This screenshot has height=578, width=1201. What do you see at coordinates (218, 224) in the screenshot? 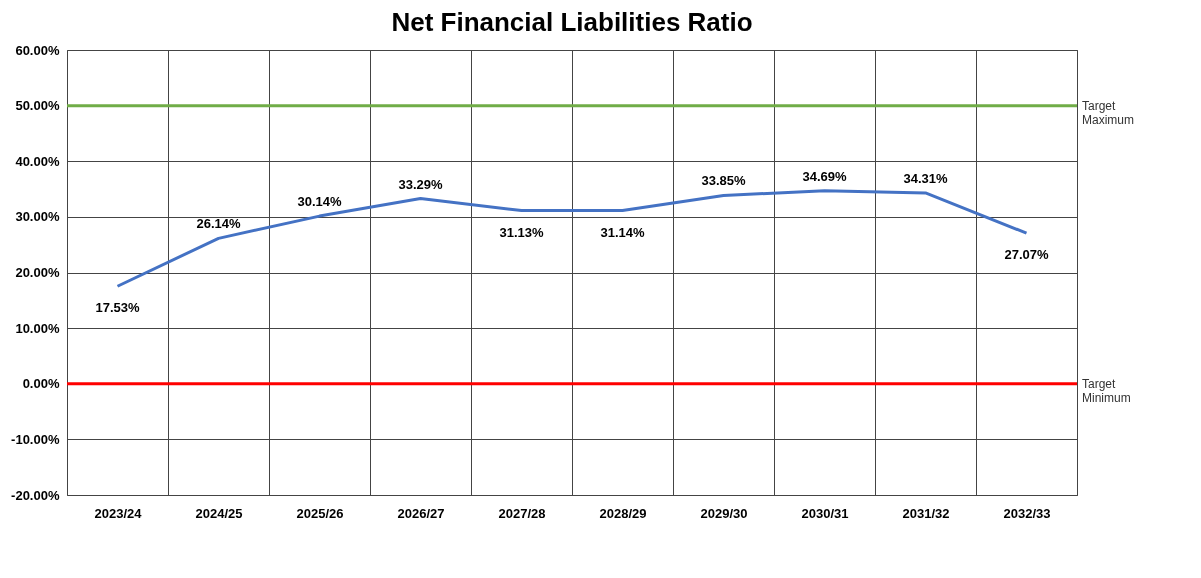
I see `data-label: 26.14%` at bounding box center [218, 224].